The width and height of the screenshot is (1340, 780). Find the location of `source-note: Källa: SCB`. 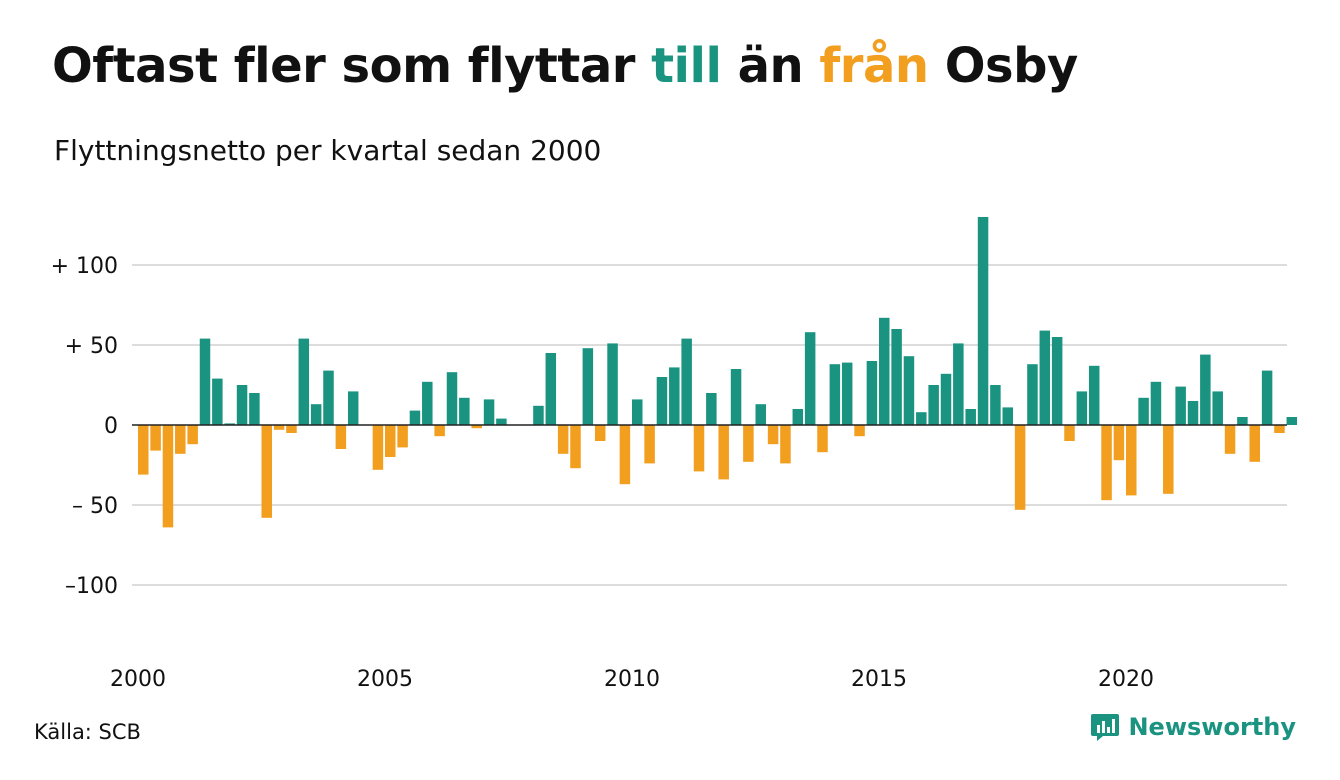

source-note: Källa: SCB is located at coordinates (87, 732).